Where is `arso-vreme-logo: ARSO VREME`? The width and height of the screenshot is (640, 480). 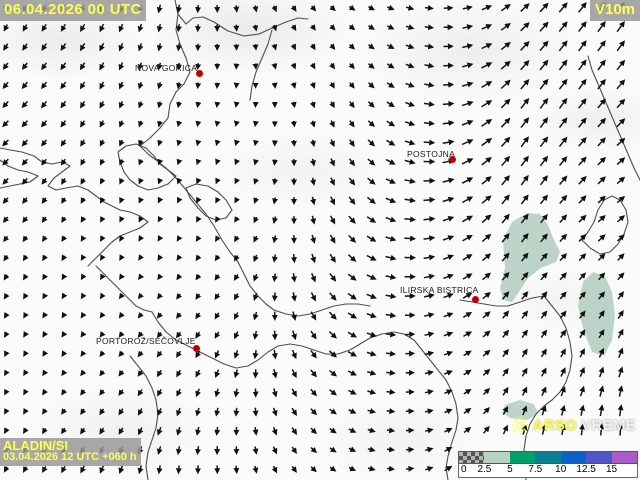 arso-vreme-logo: ARSO VREME is located at coordinates (573, 425).